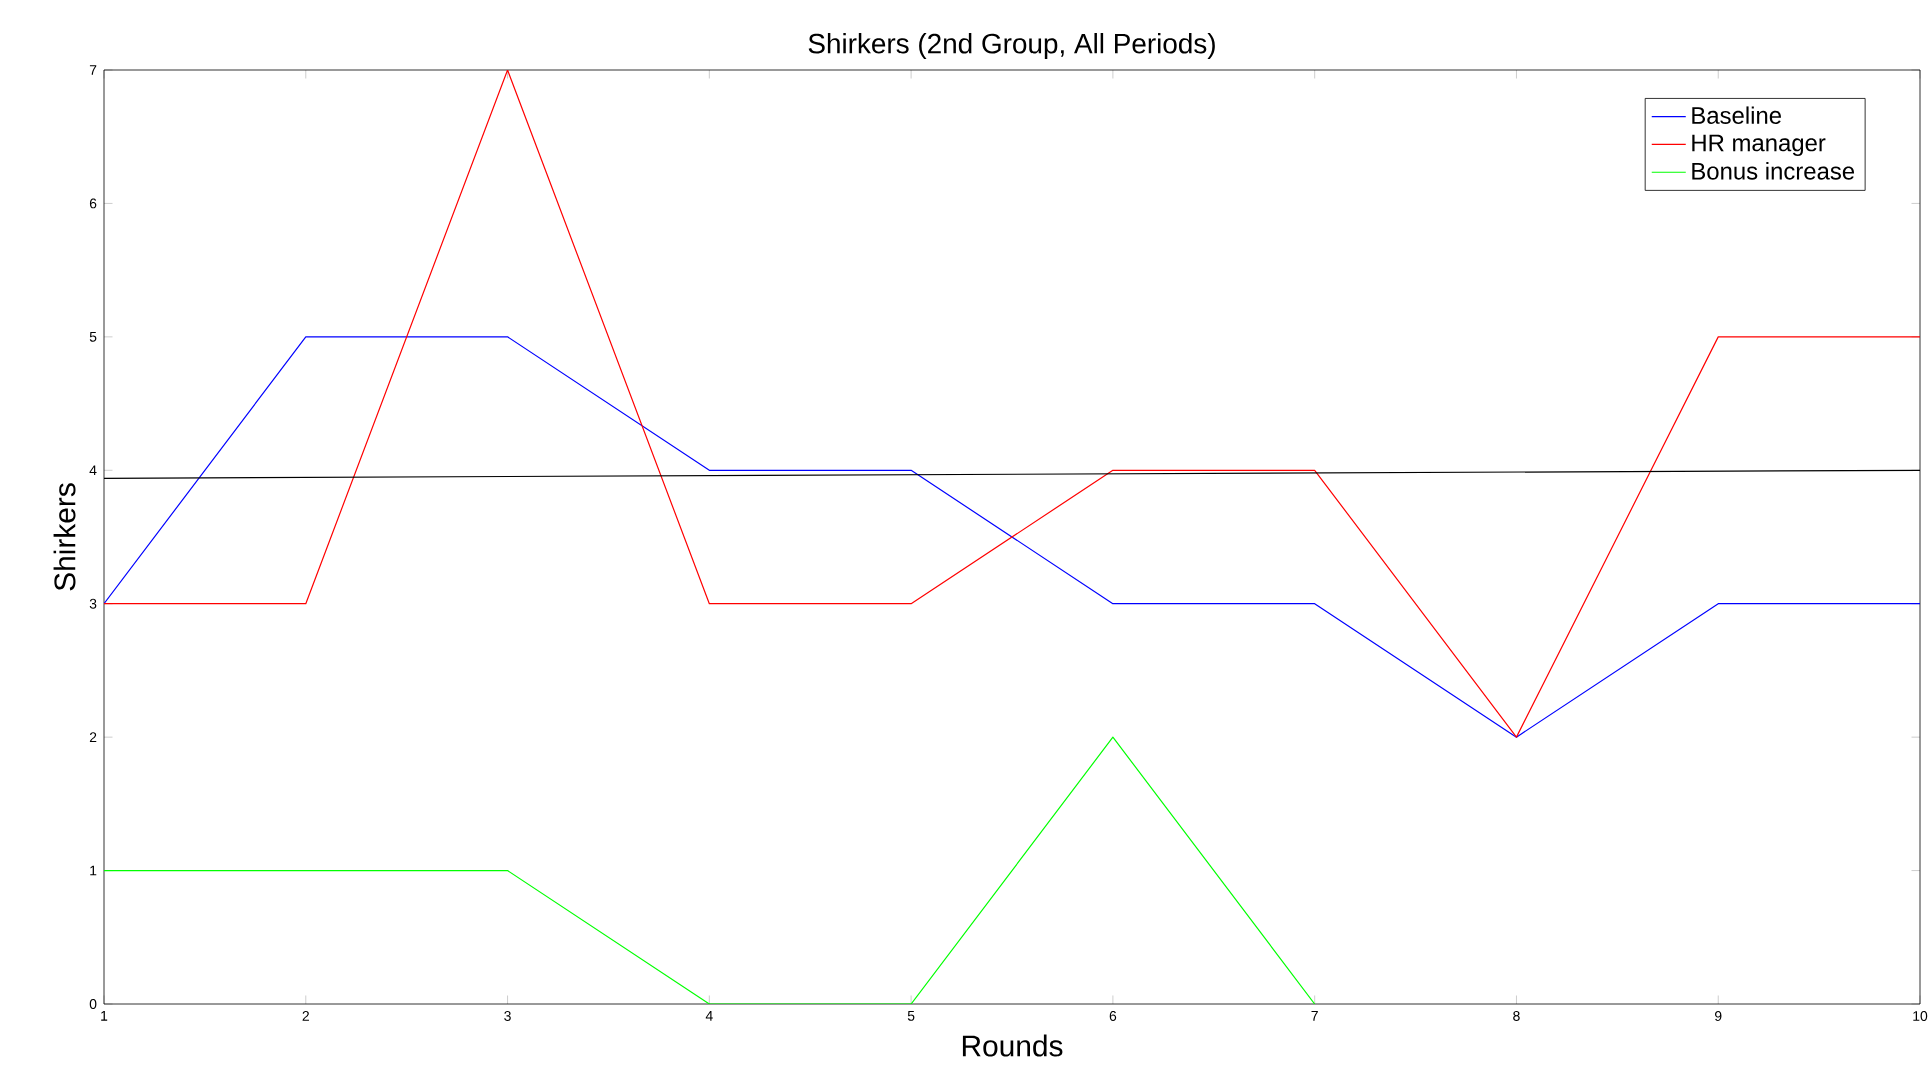 The width and height of the screenshot is (1930, 1092). Describe the element at coordinates (64, 537) in the screenshot. I see `y-axis-title: Shirkers` at that location.